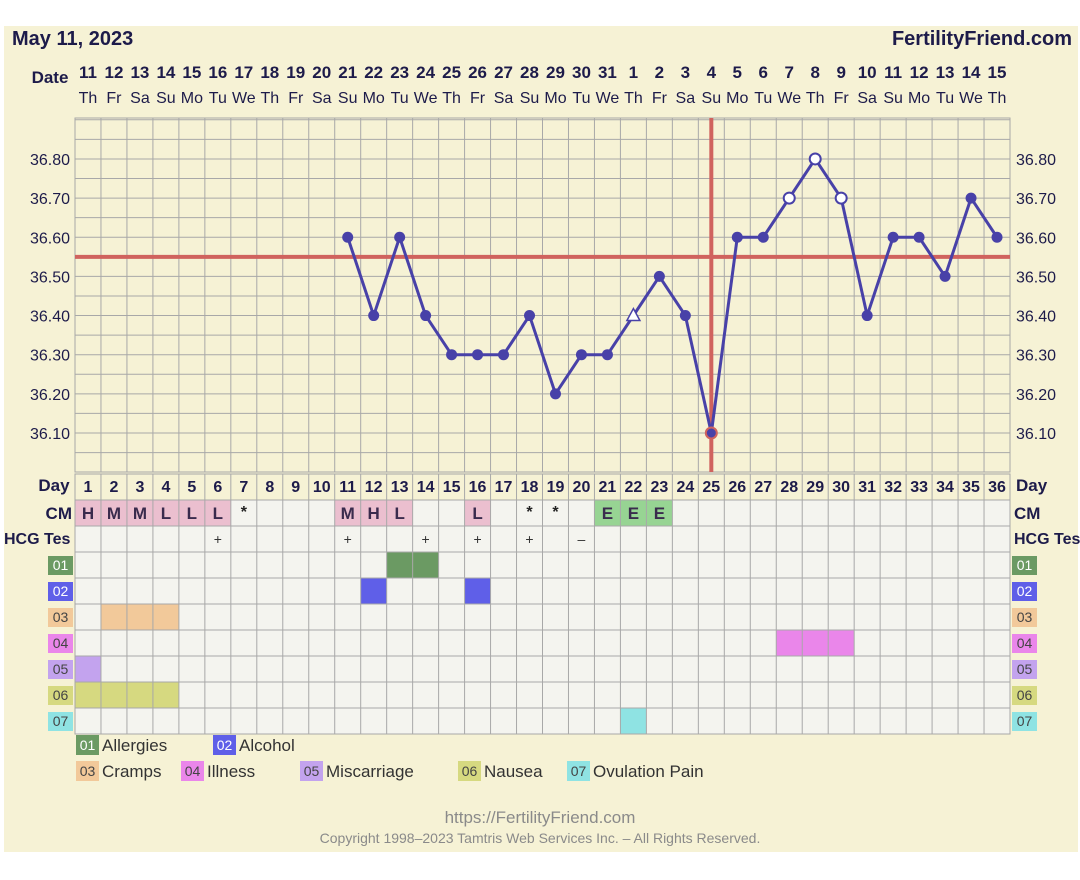 This screenshot has width=1080, height=880. Describe the element at coordinates (763, 487) in the screenshot. I see `cycle-day-label: 27` at that location.